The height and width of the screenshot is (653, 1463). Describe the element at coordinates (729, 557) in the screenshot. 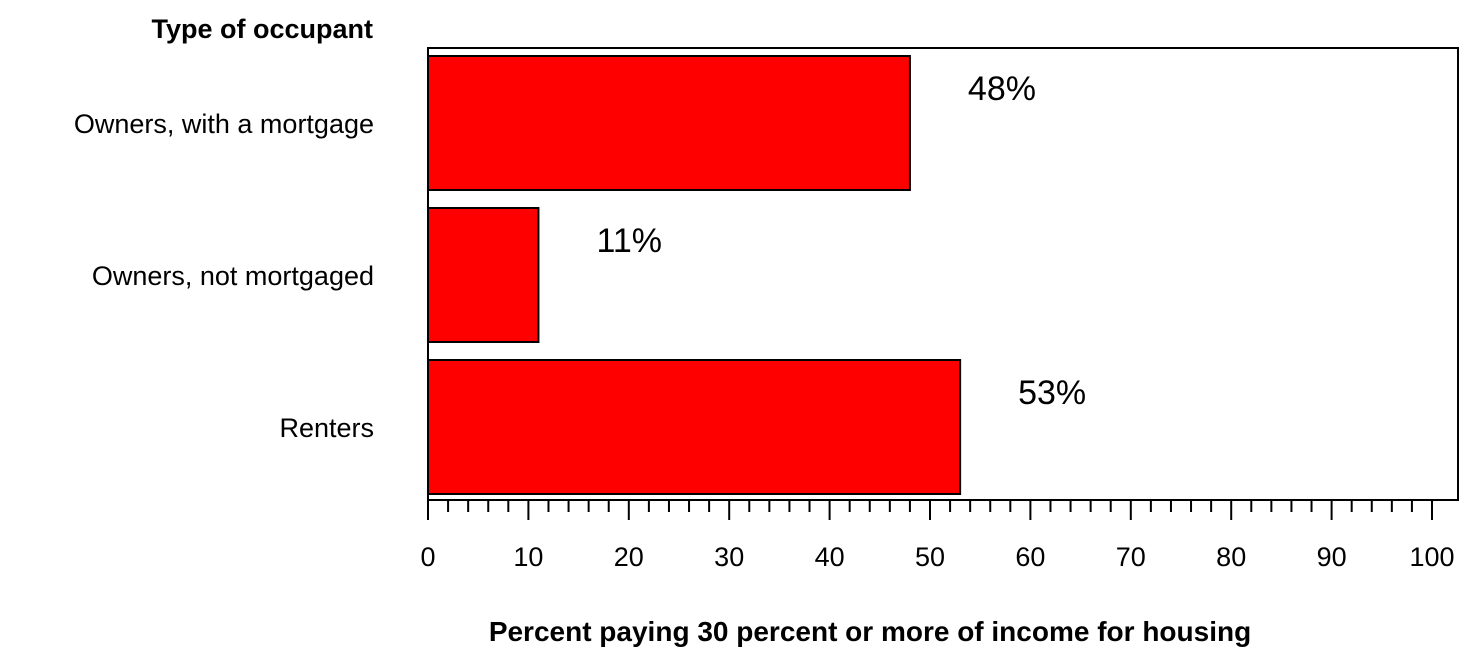

I see `x-tick-label: 30` at that location.